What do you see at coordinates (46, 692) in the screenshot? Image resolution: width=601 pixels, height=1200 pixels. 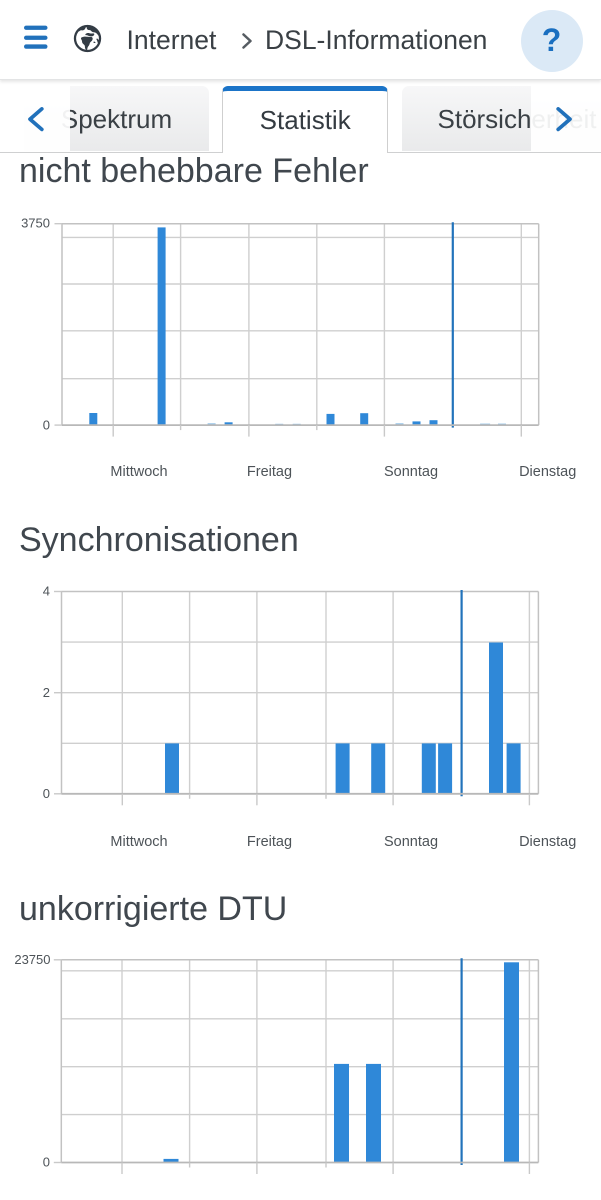 I see `svg-text: 2` at bounding box center [46, 692].